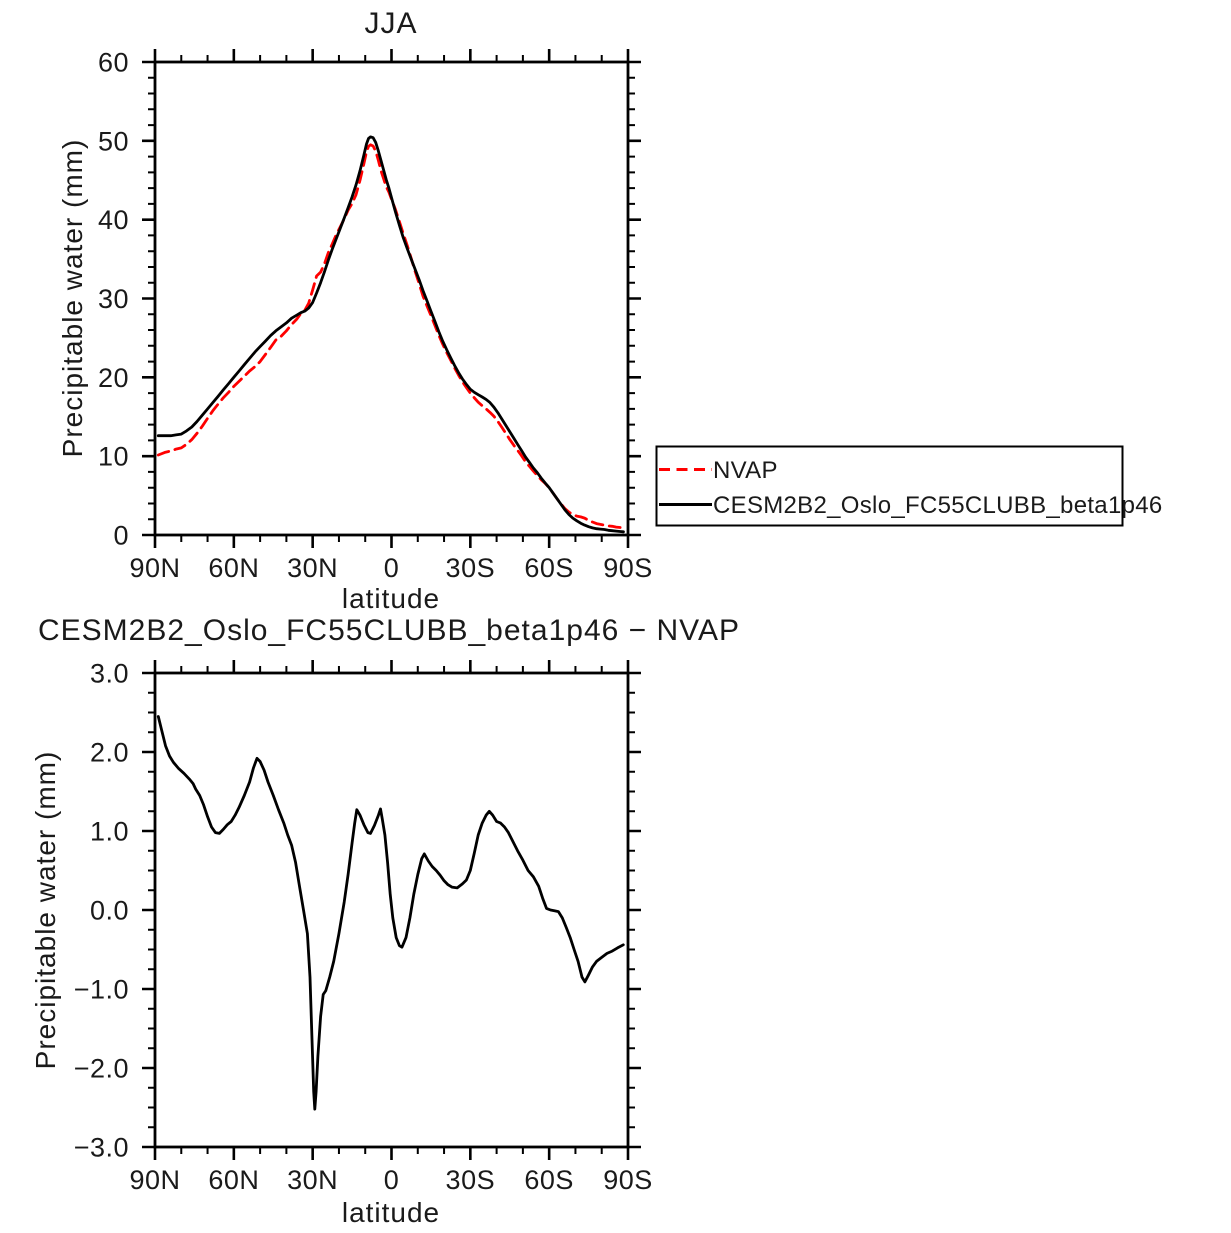 The width and height of the screenshot is (1231, 1233). What do you see at coordinates (109, 753) in the screenshot?
I see `y-tick-label: 2.0` at bounding box center [109, 753].